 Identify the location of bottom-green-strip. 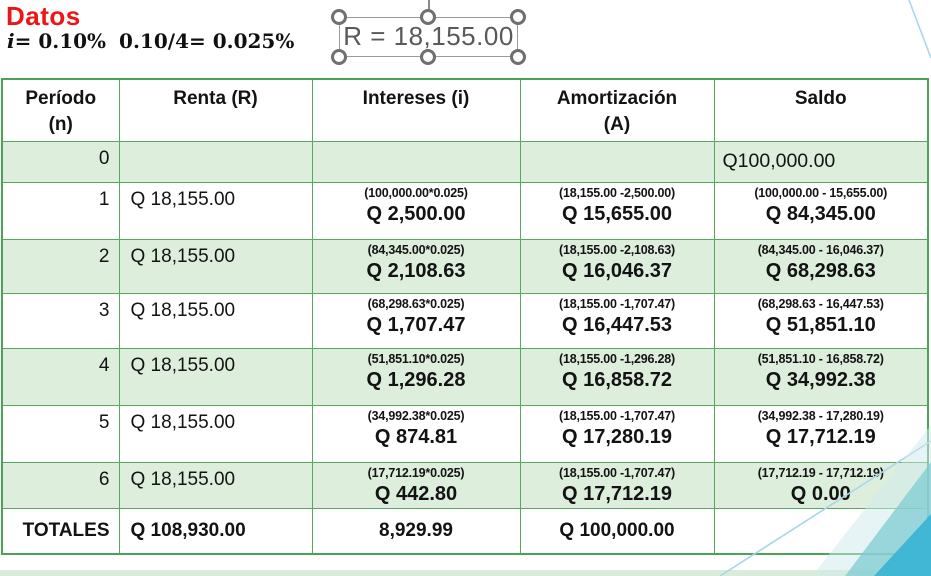
(465, 573).